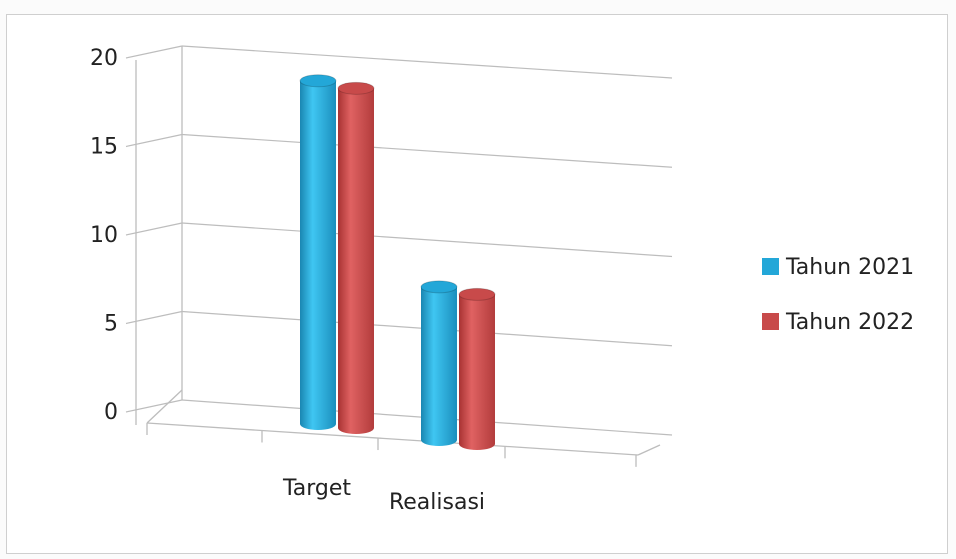 Image resolution: width=956 pixels, height=559 pixels. Describe the element at coordinates (397, 262) in the screenshot. I see `bars` at that location.